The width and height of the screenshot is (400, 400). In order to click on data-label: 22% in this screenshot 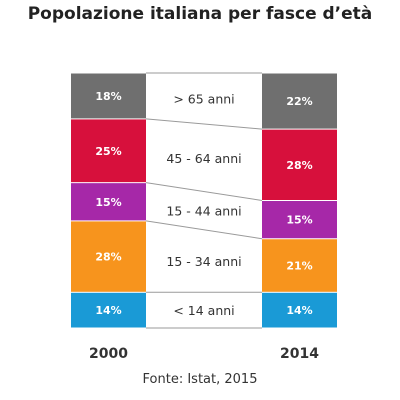, I will do `click(299, 101)`.